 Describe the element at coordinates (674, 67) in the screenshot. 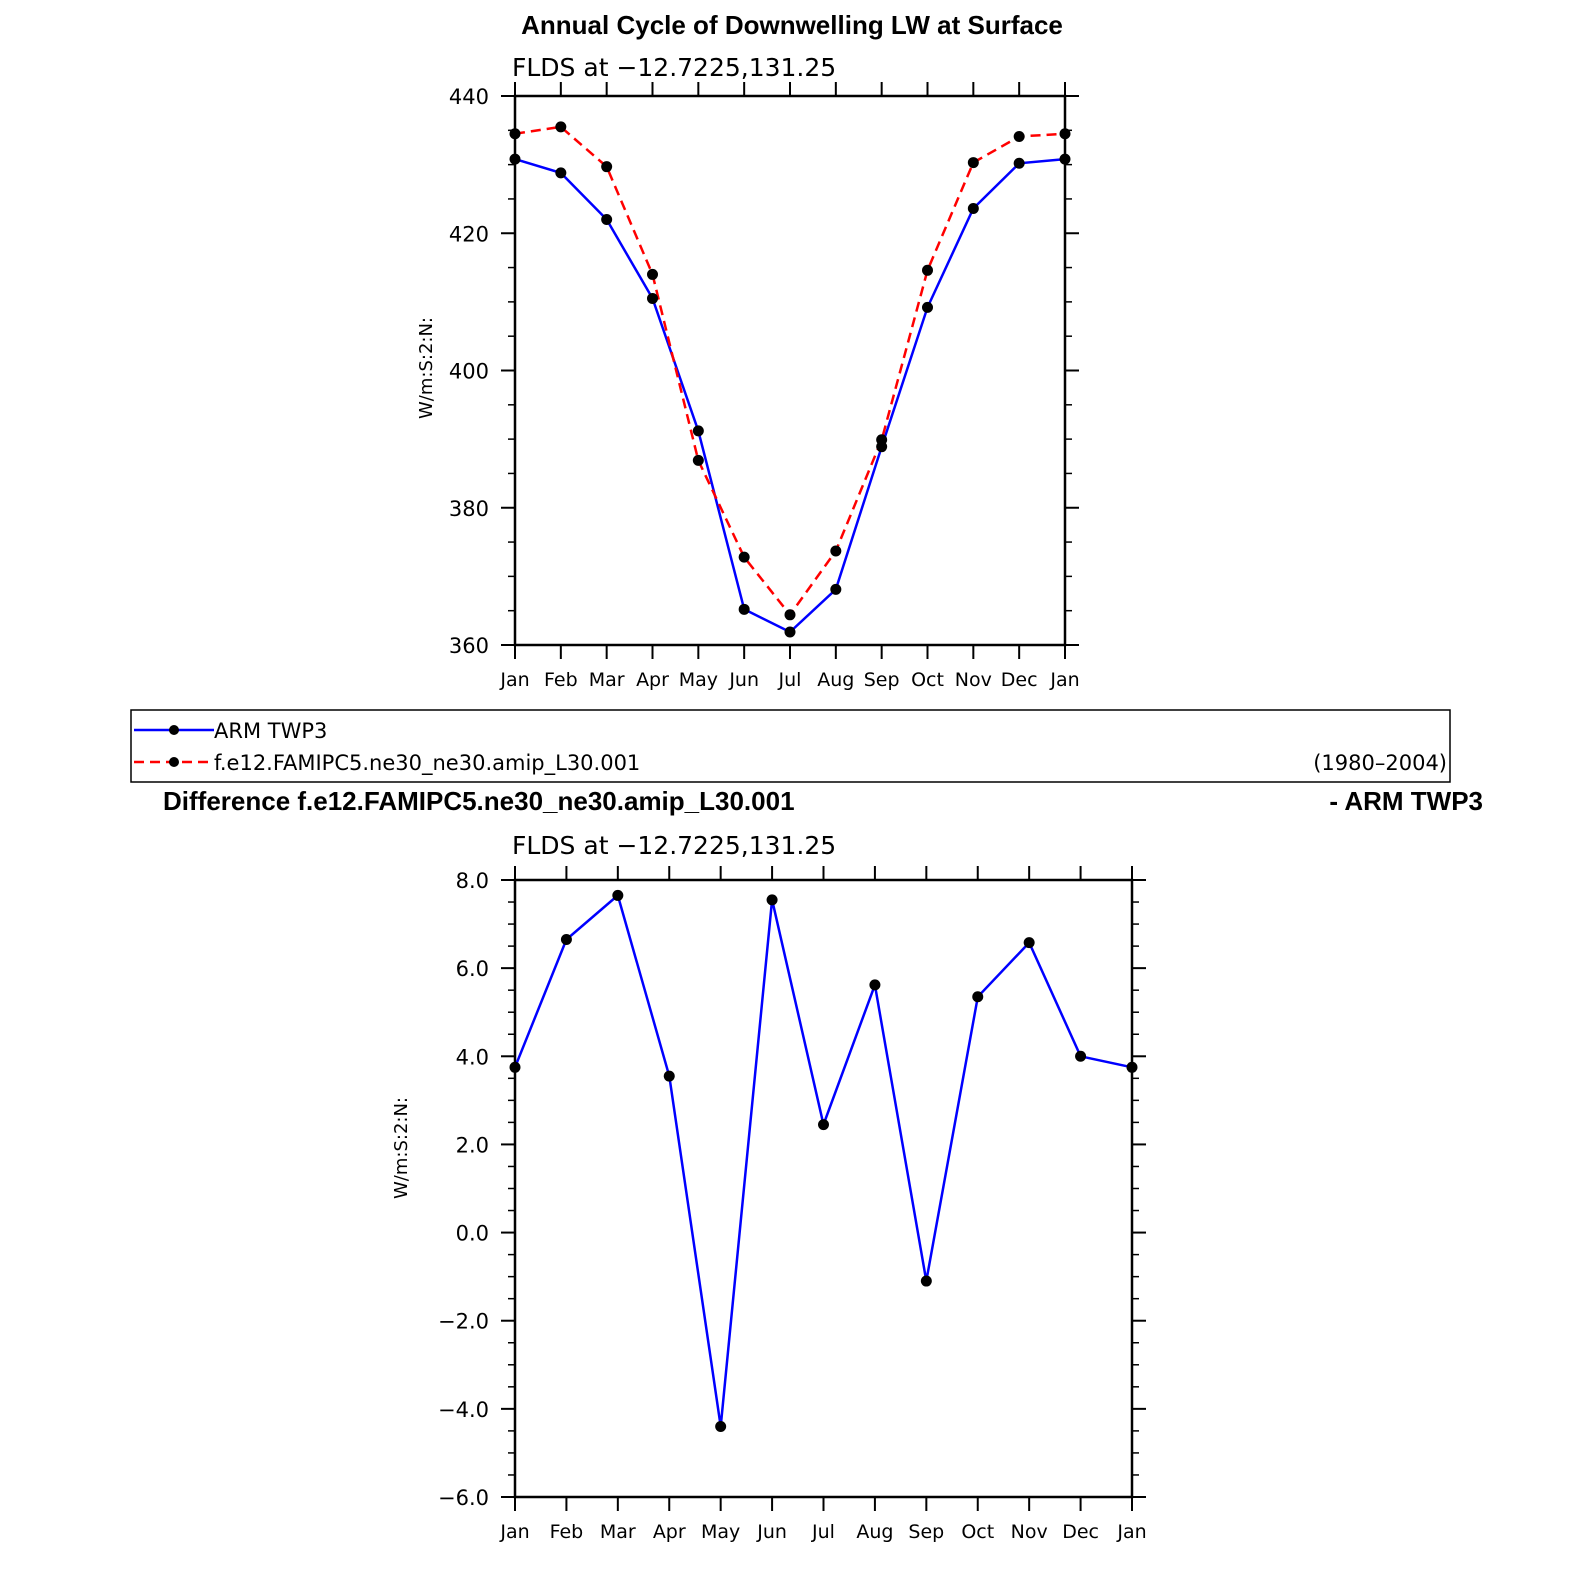

I see `chart1-subtitle: FLDS at −12.7225,131.25` at that location.